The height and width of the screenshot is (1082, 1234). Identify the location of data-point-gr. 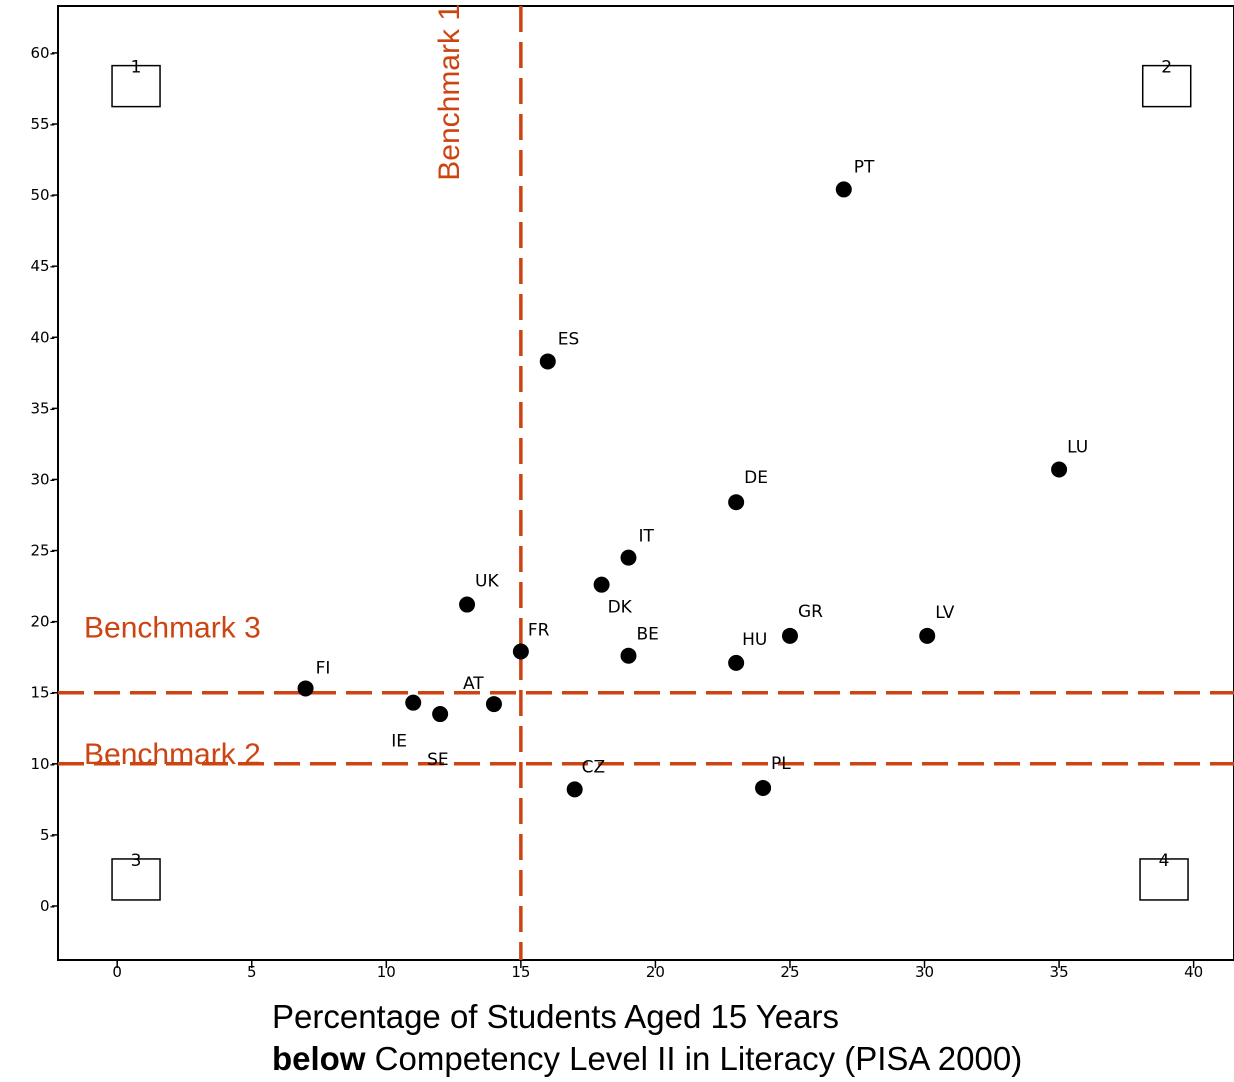
(789, 635).